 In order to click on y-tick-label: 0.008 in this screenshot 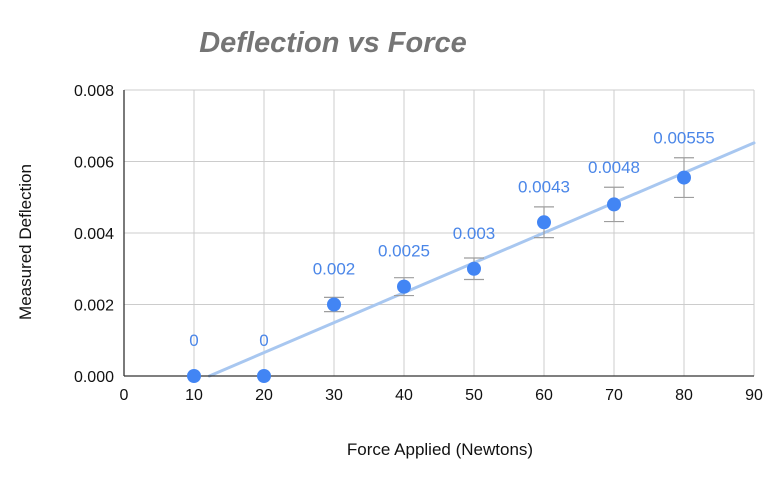, I will do `click(94, 91)`.